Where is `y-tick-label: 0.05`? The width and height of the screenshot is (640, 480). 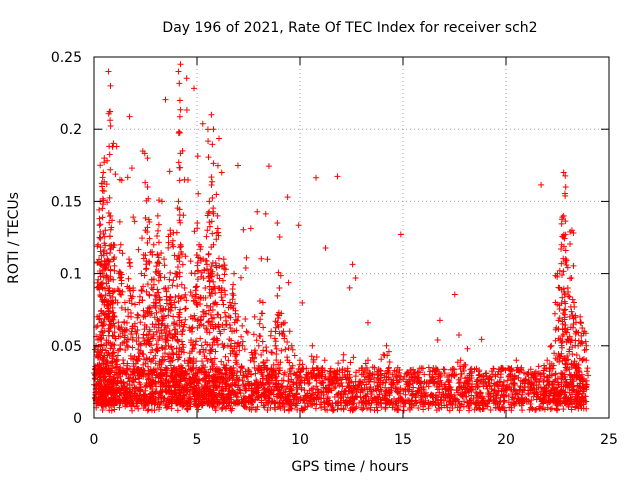
y-tick-label: 0.05 is located at coordinates (66, 347).